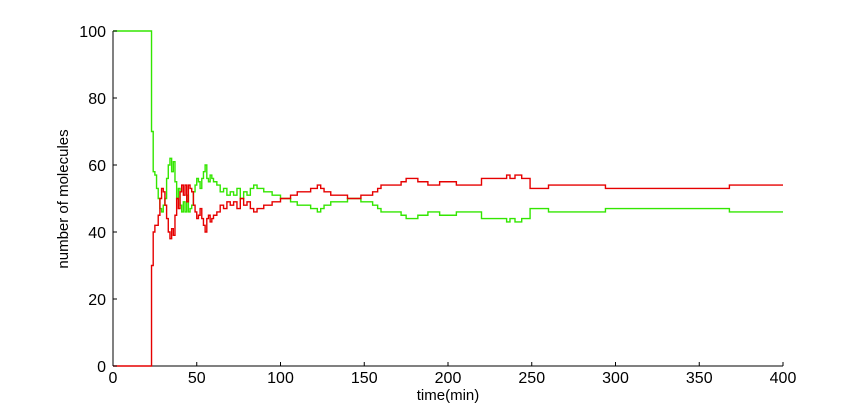  Describe the element at coordinates (97, 166) in the screenshot. I see `y-tick-label: 60` at that location.